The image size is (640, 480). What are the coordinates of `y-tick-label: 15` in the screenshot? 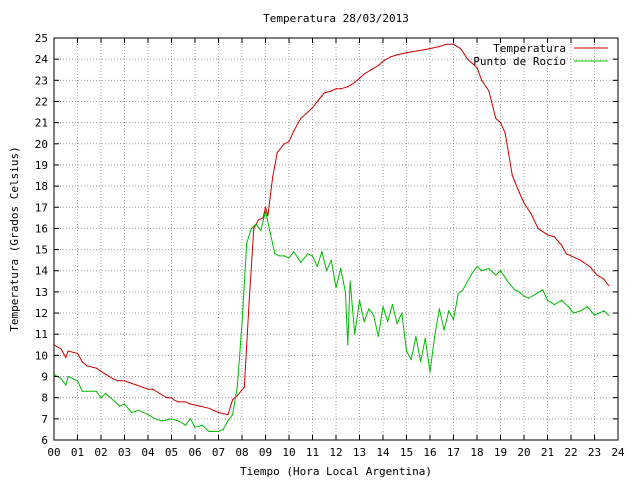 It's located at (41, 250).